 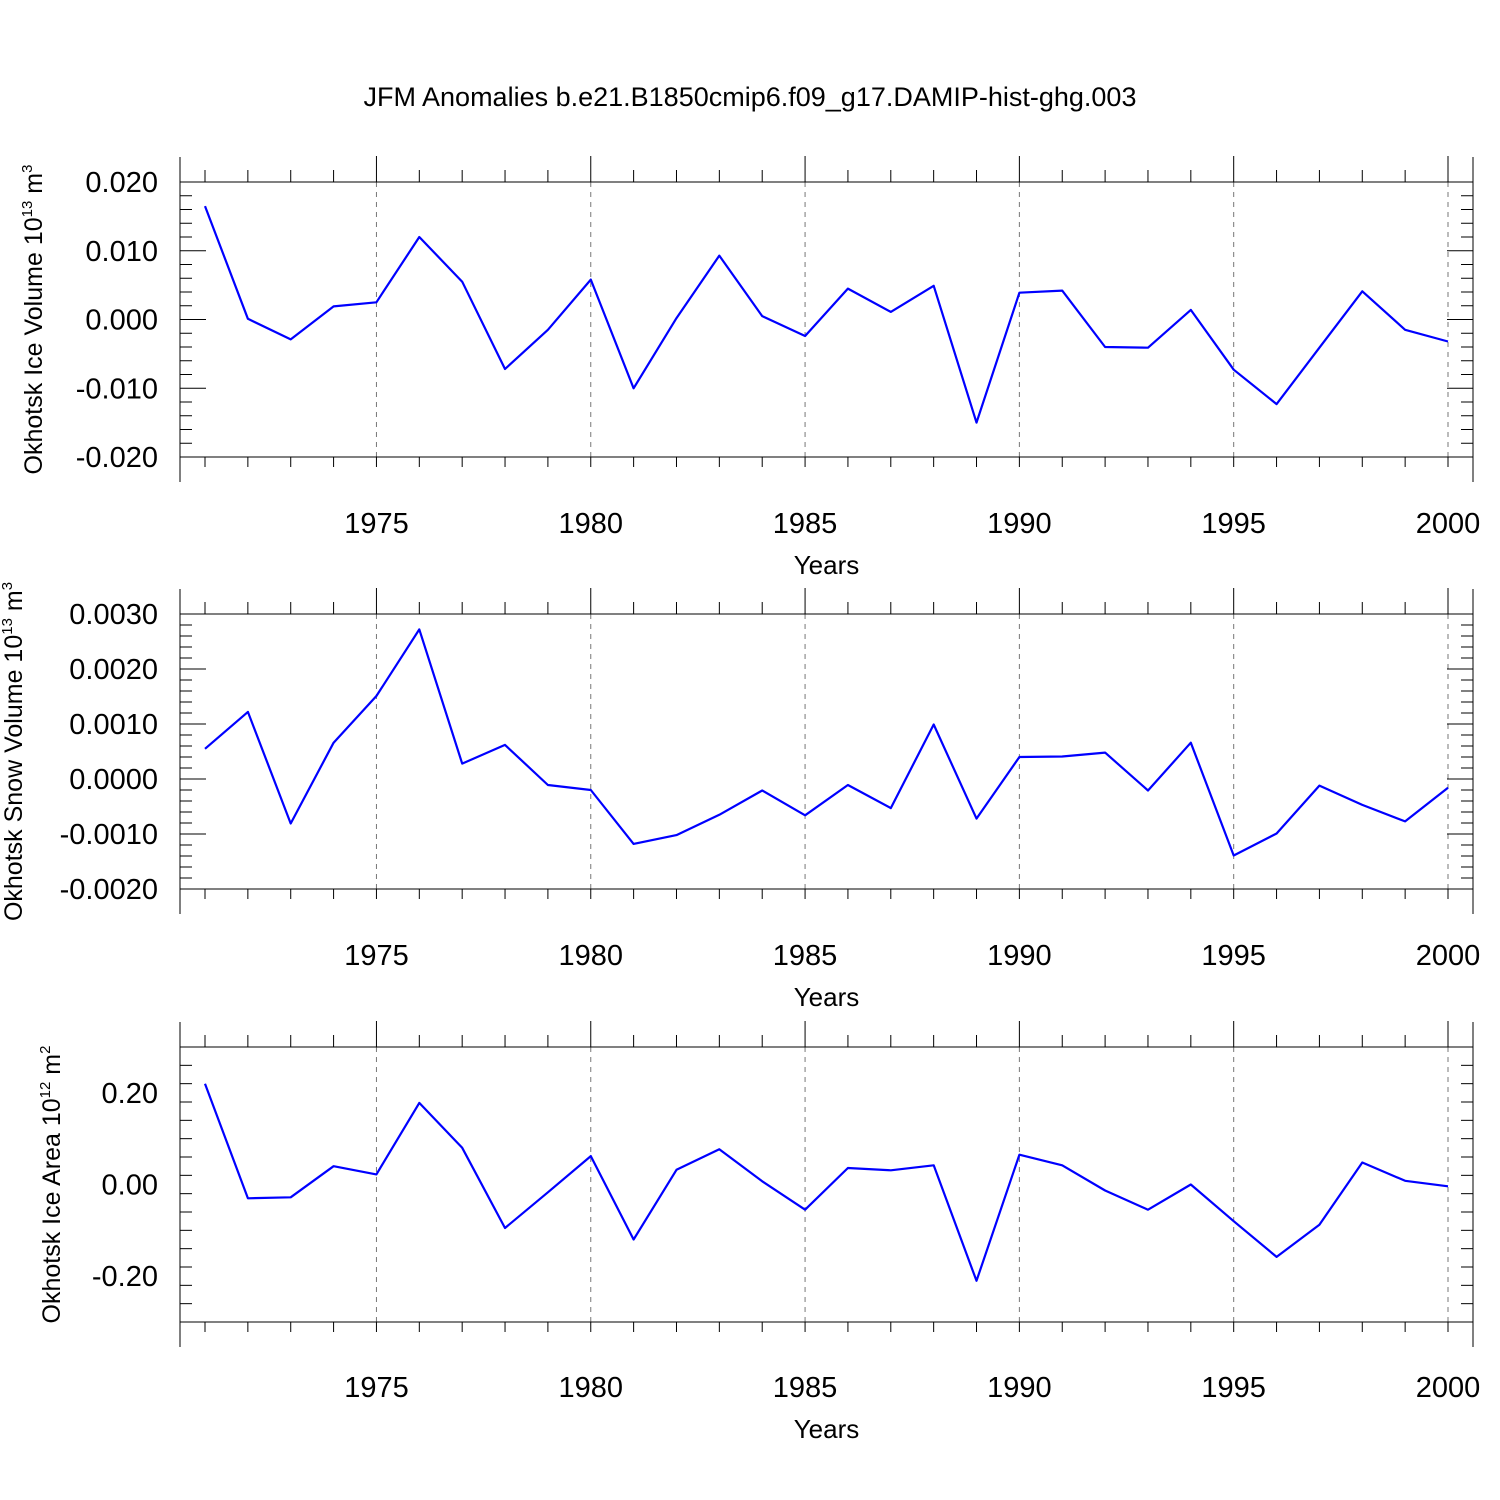 I want to click on y-tick-label: 0.0030, so click(x=113, y=615).